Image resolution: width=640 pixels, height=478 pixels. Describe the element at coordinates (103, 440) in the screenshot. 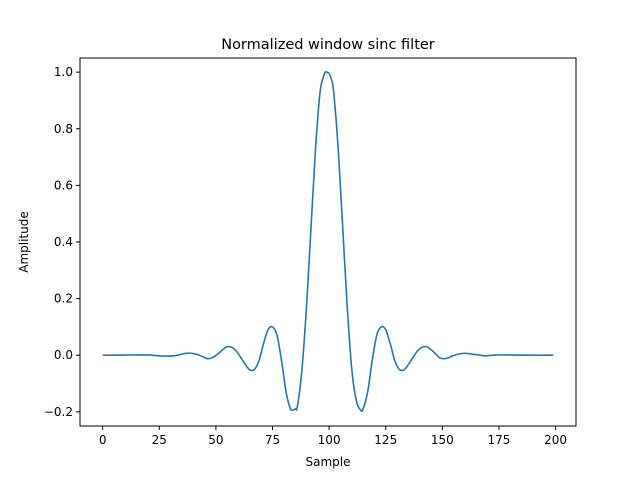

I see `x-tick-label: 0` at that location.